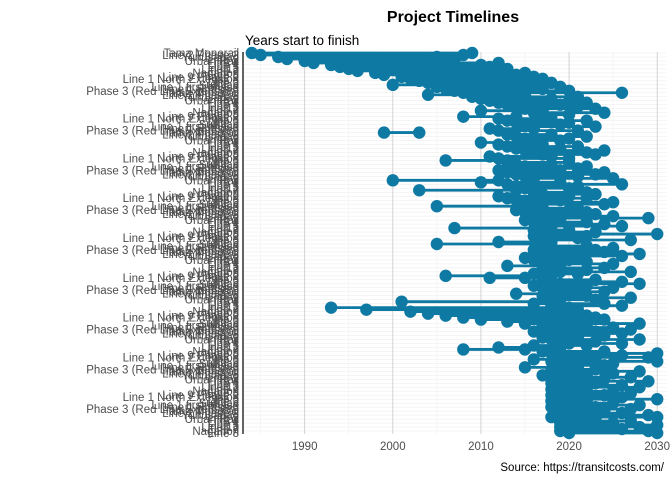  Describe the element at coordinates (582, 468) in the screenshot. I see `chart-caption: Source: https://transitcosts.com/` at that location.